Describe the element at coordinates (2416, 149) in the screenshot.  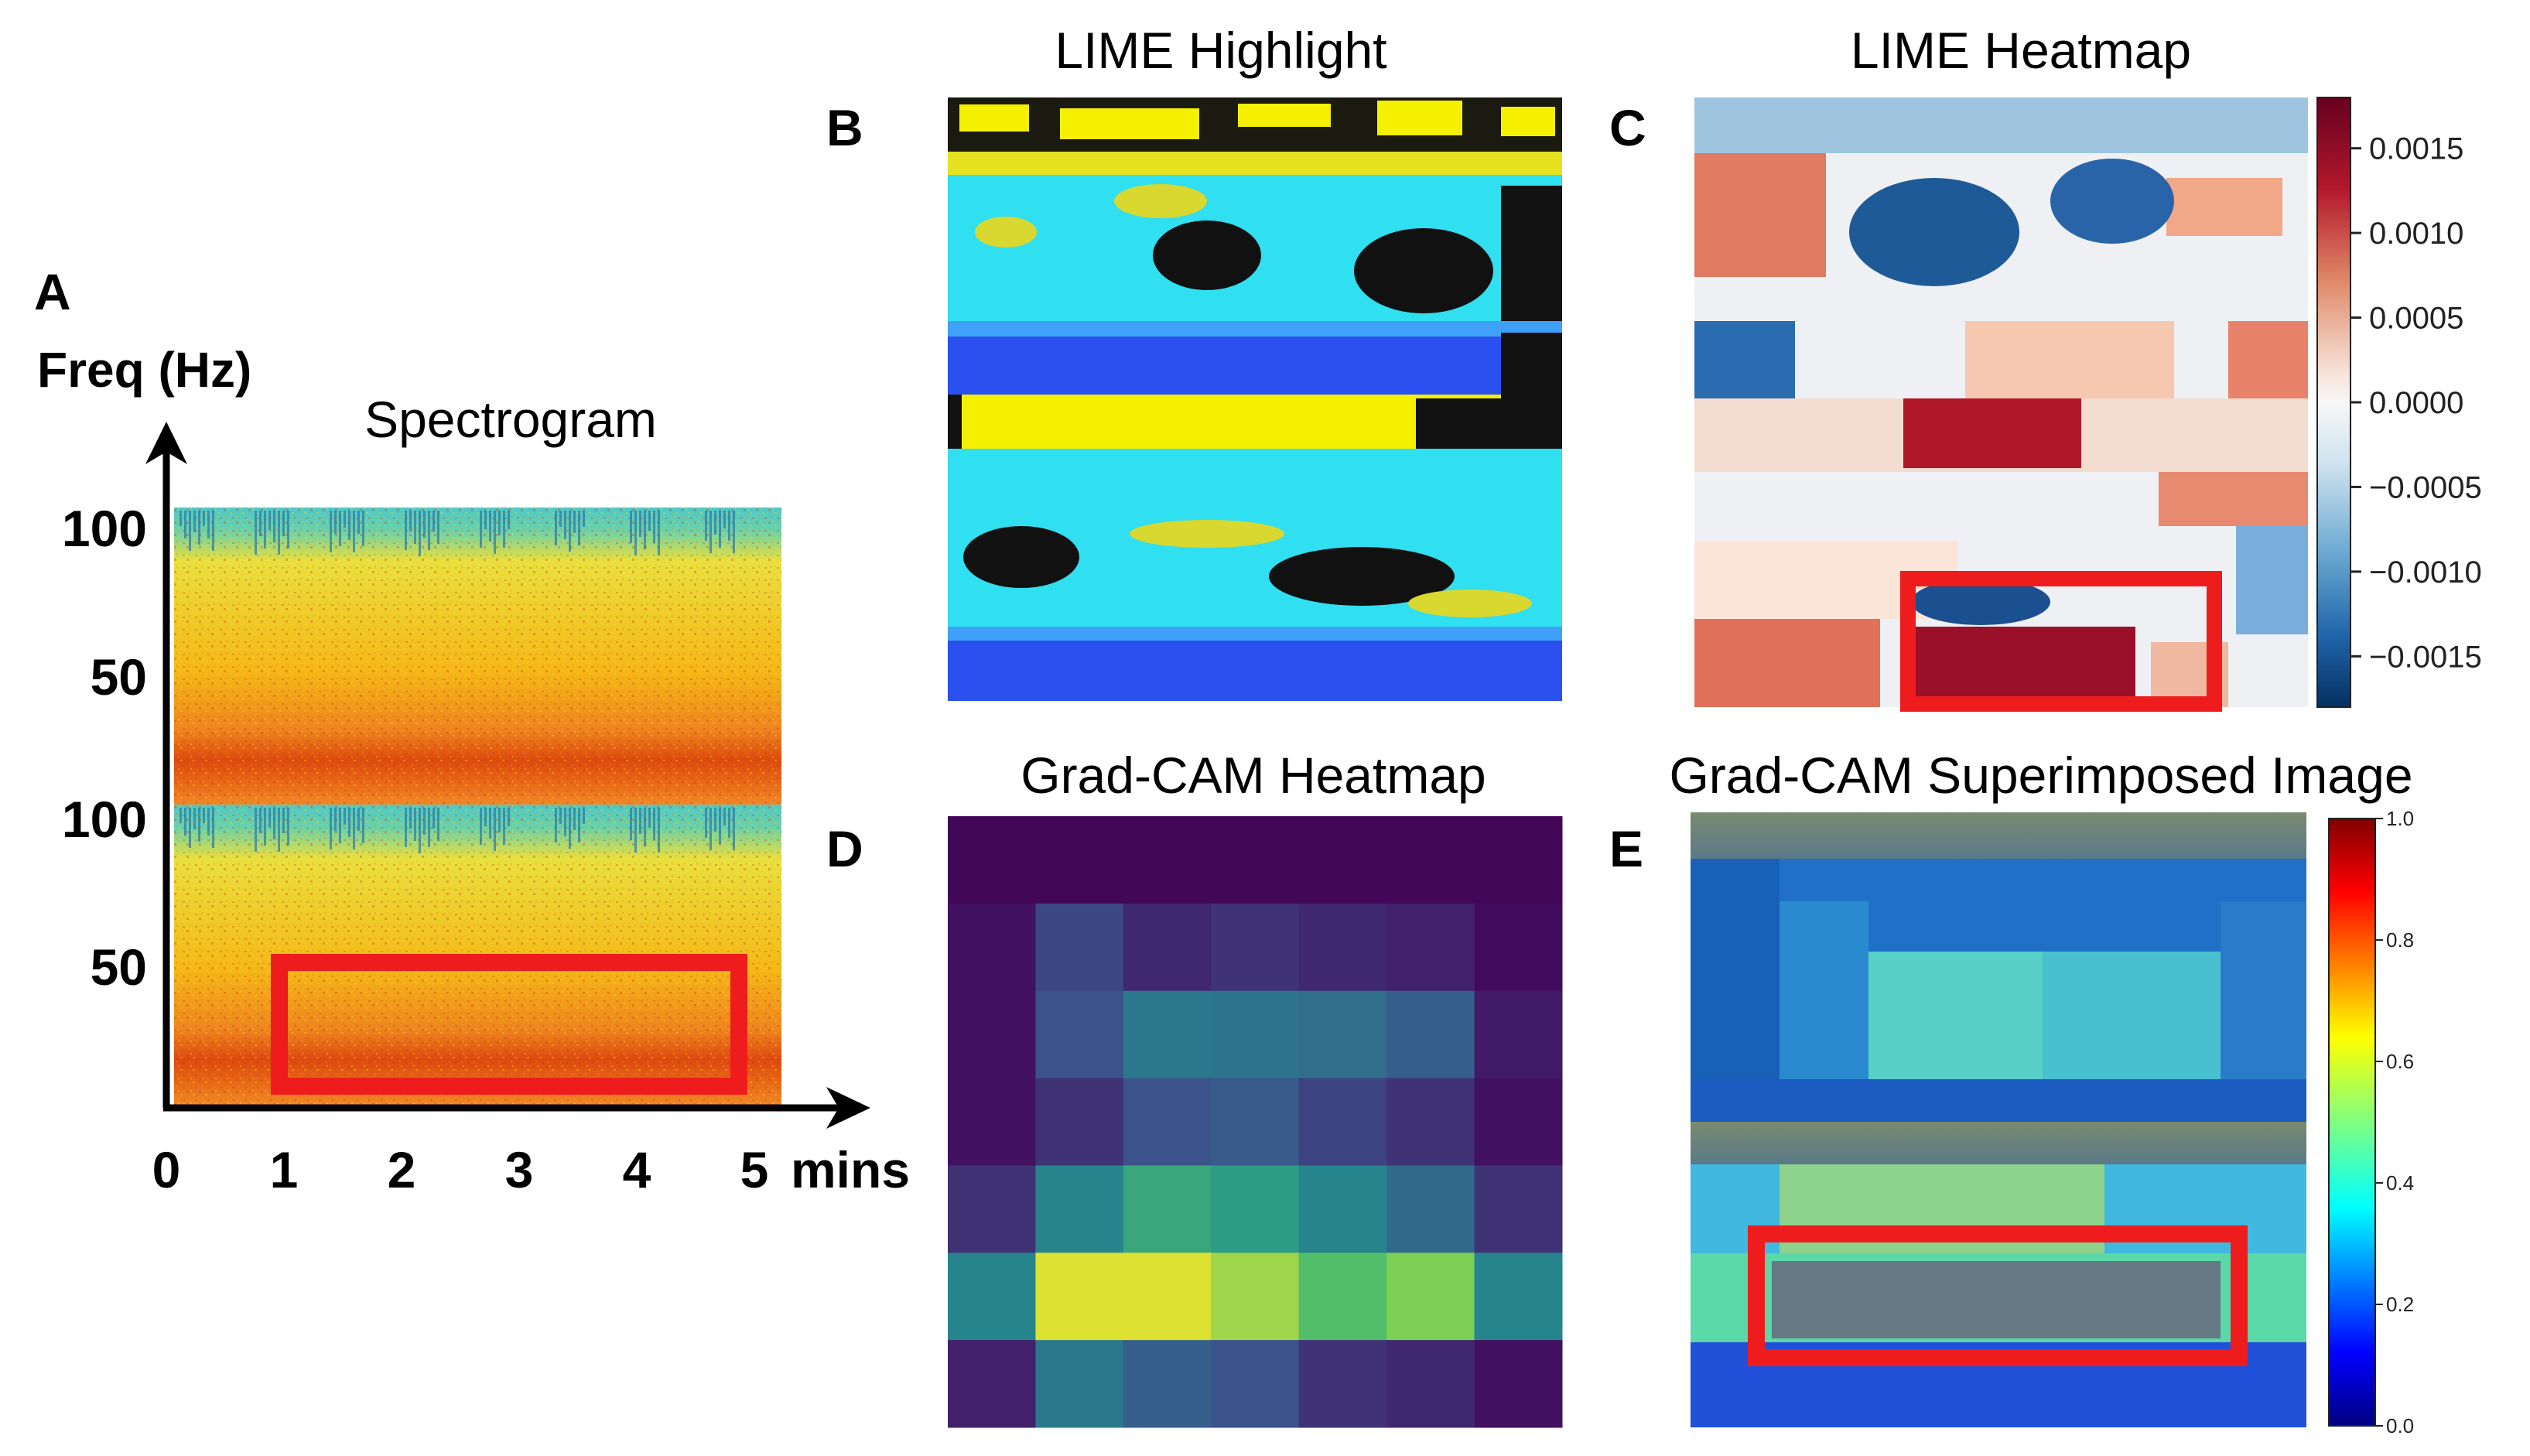
I see `colorbar-tick-label: 0.0015` at that location.